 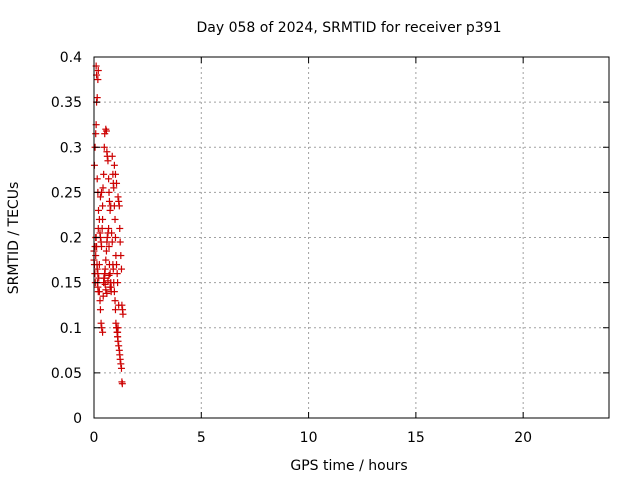 What do you see at coordinates (14, 238) in the screenshot?
I see `y-axis-label: SRMTID / TECUs` at bounding box center [14, 238].